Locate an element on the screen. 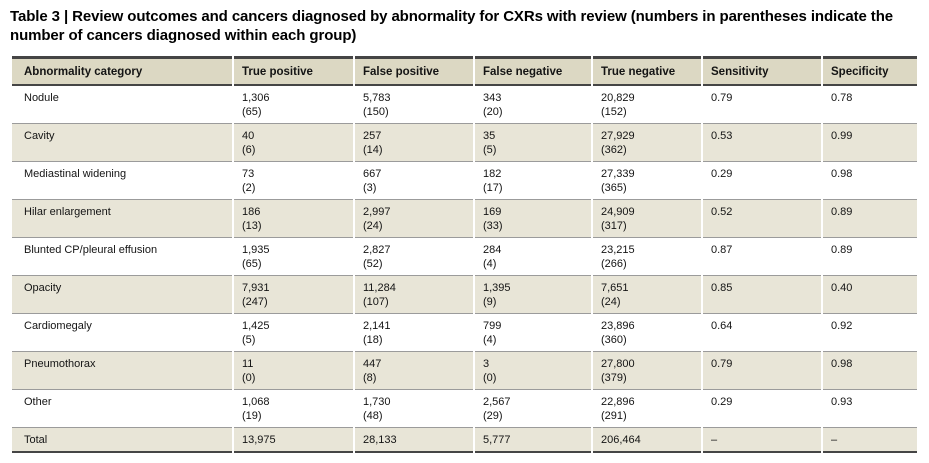 The width and height of the screenshot is (929, 463). value-cancer-count: (150) is located at coordinates (376, 111).